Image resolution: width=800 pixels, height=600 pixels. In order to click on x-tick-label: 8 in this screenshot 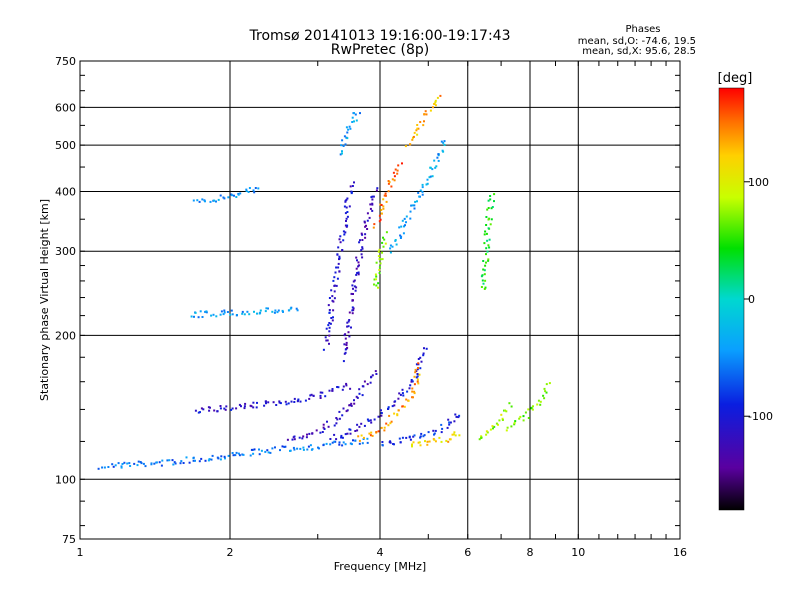, I will do `click(530, 552)`.